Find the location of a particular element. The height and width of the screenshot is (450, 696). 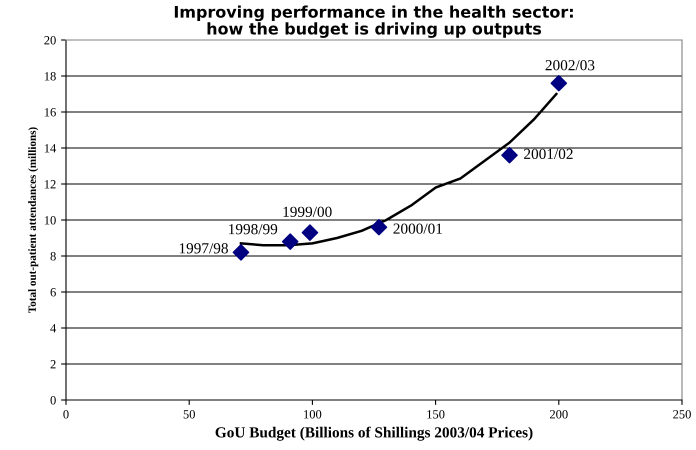

y-tick-label: 4 is located at coordinates (53, 328).